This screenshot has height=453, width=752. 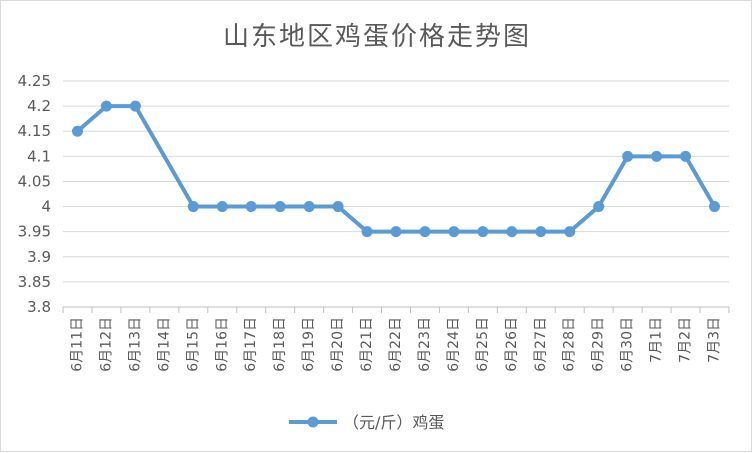 I want to click on x-tick-label: 6月26日, so click(x=512, y=344).